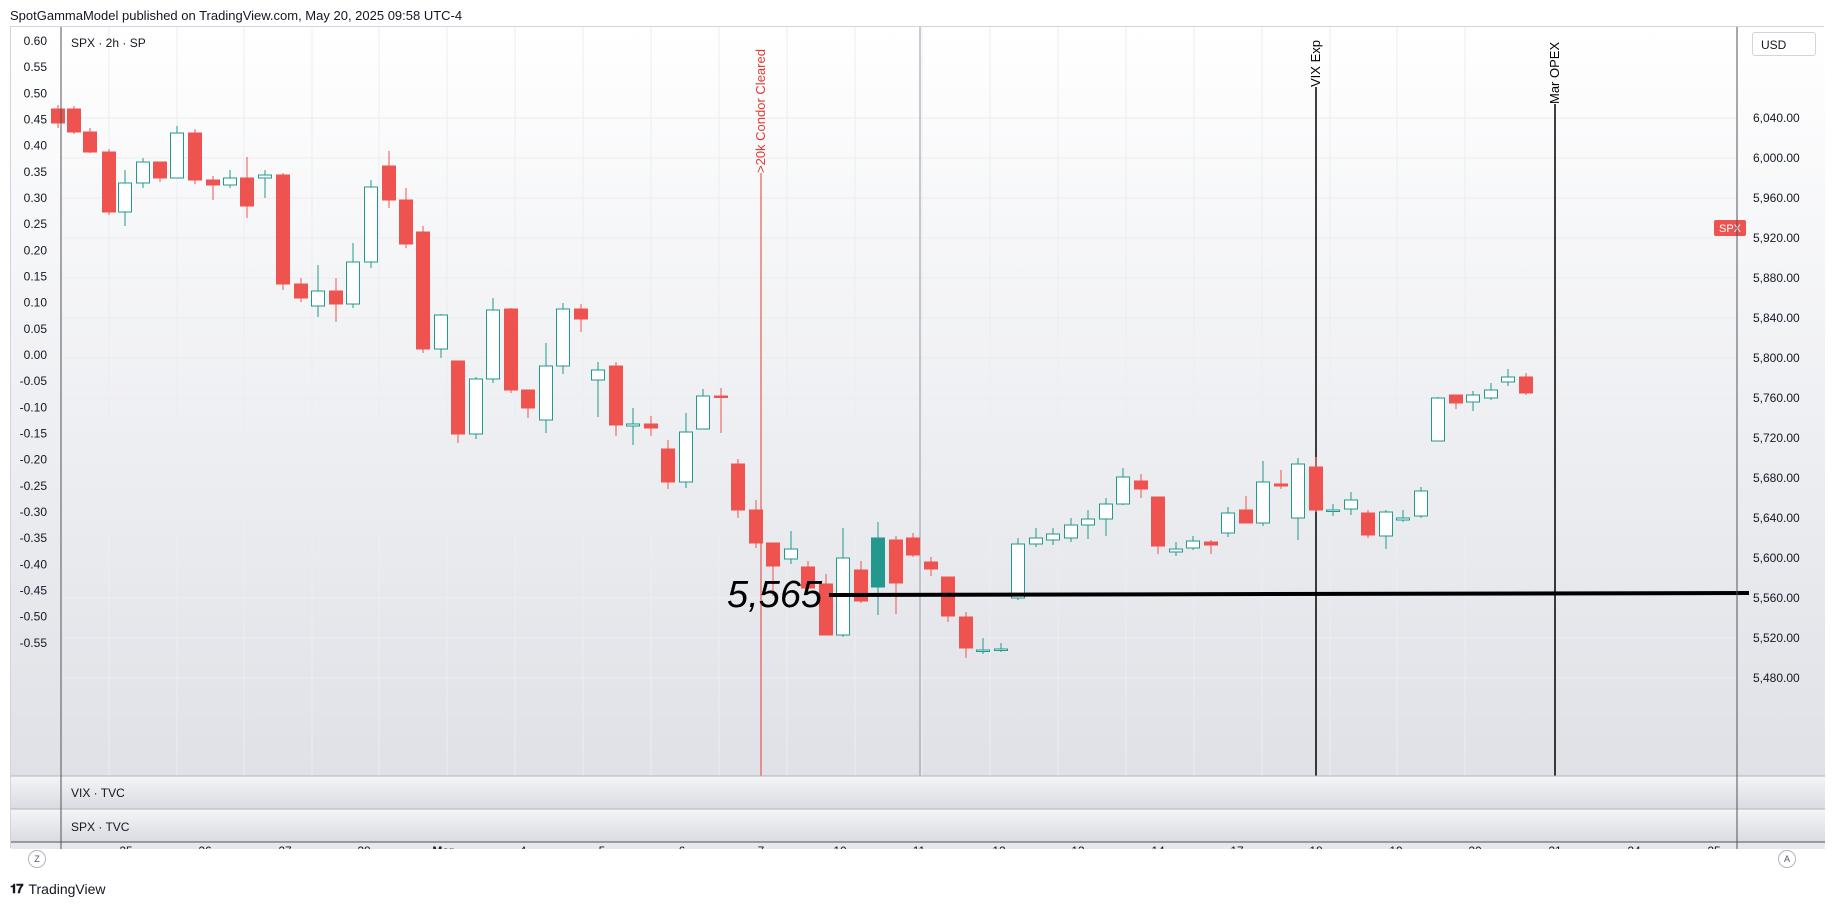  I want to click on left-axis-tick-label: -0.55, so click(34, 643).